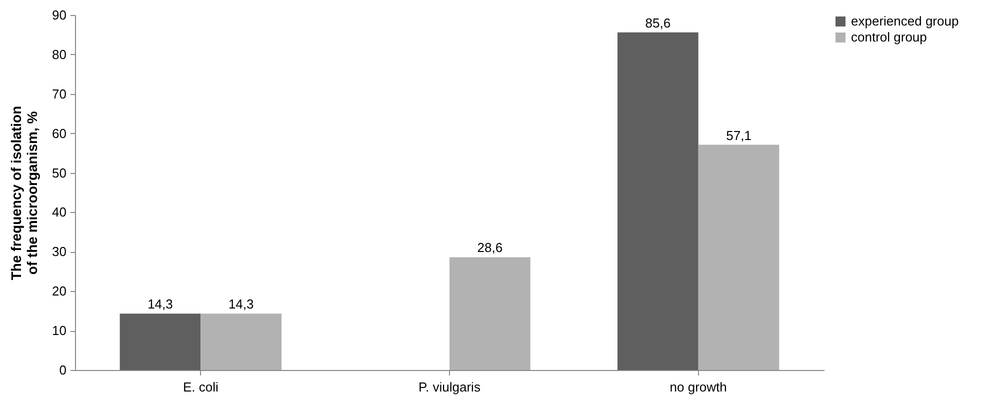  I want to click on legend-label: experienced group, so click(905, 21).